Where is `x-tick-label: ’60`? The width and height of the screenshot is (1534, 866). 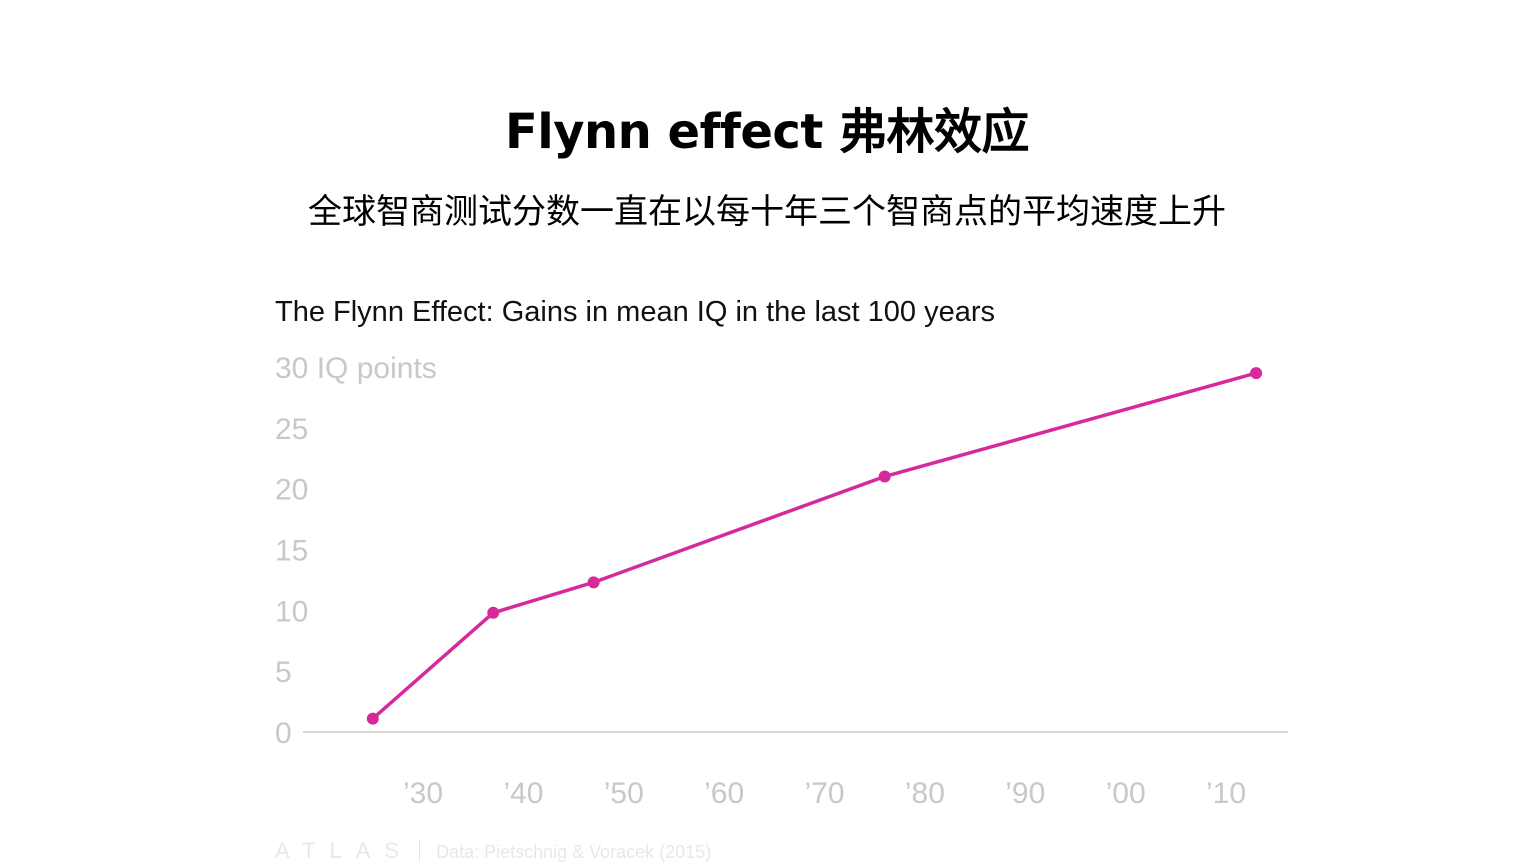
x-tick-label: ’60 is located at coordinates (724, 793).